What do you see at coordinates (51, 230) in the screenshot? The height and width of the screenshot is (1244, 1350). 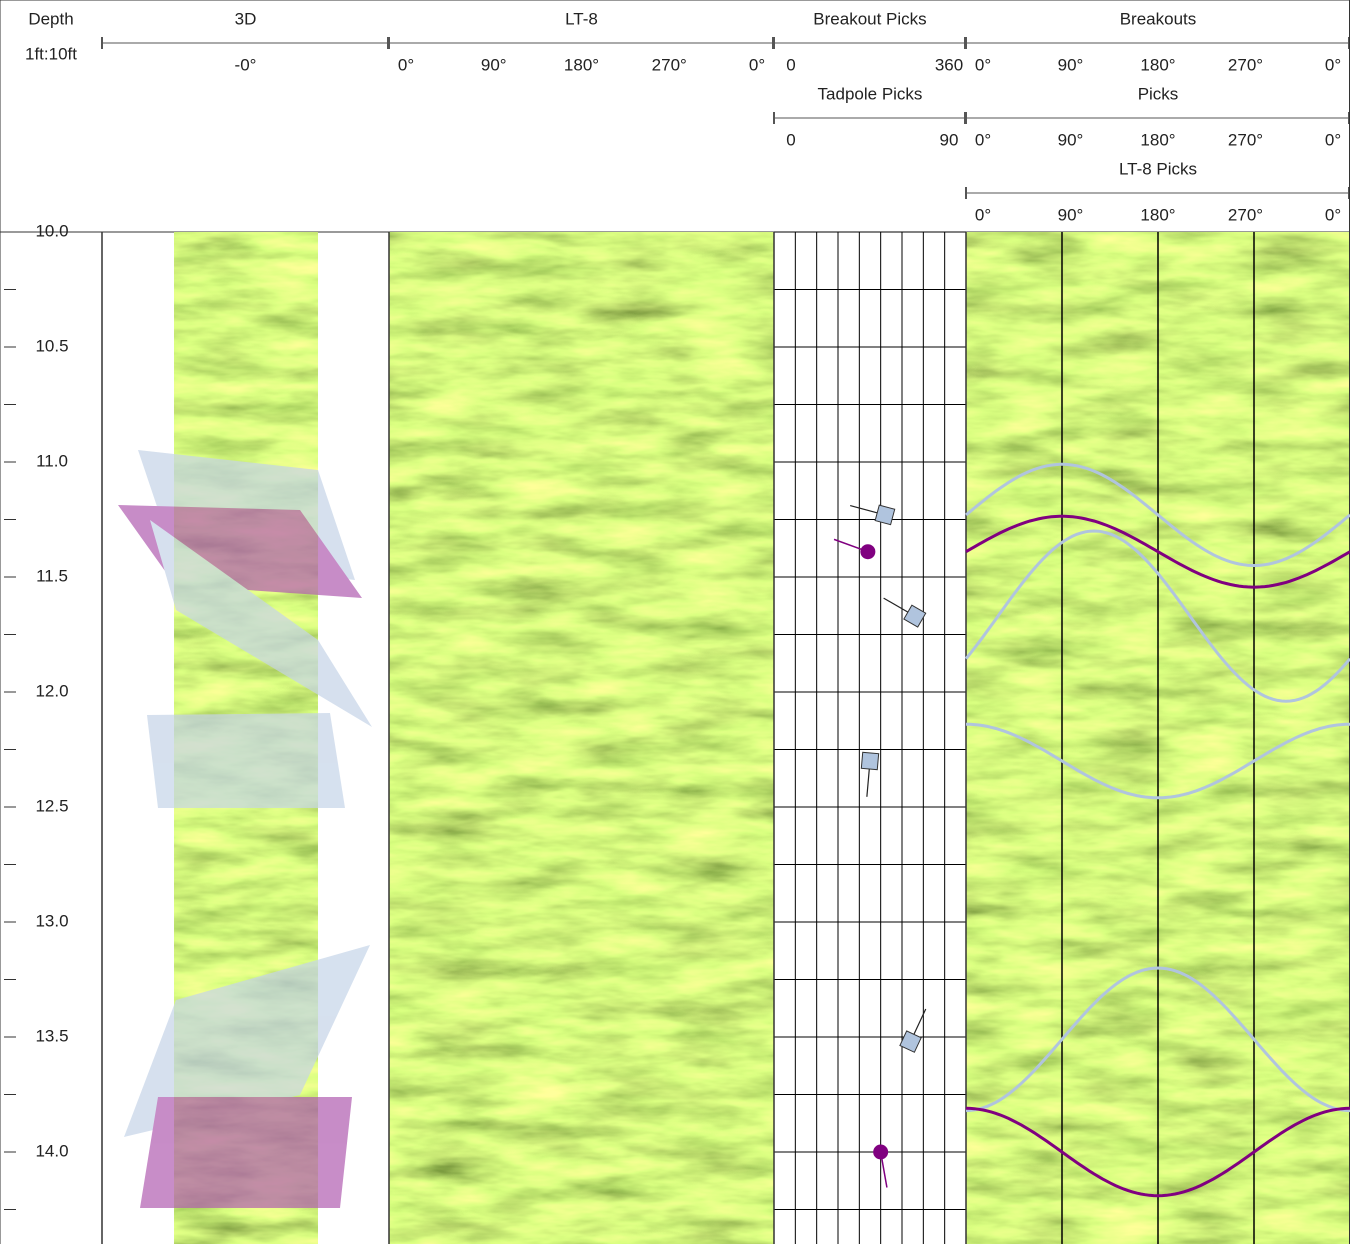 I see `depth-label: 10.0` at bounding box center [51, 230].